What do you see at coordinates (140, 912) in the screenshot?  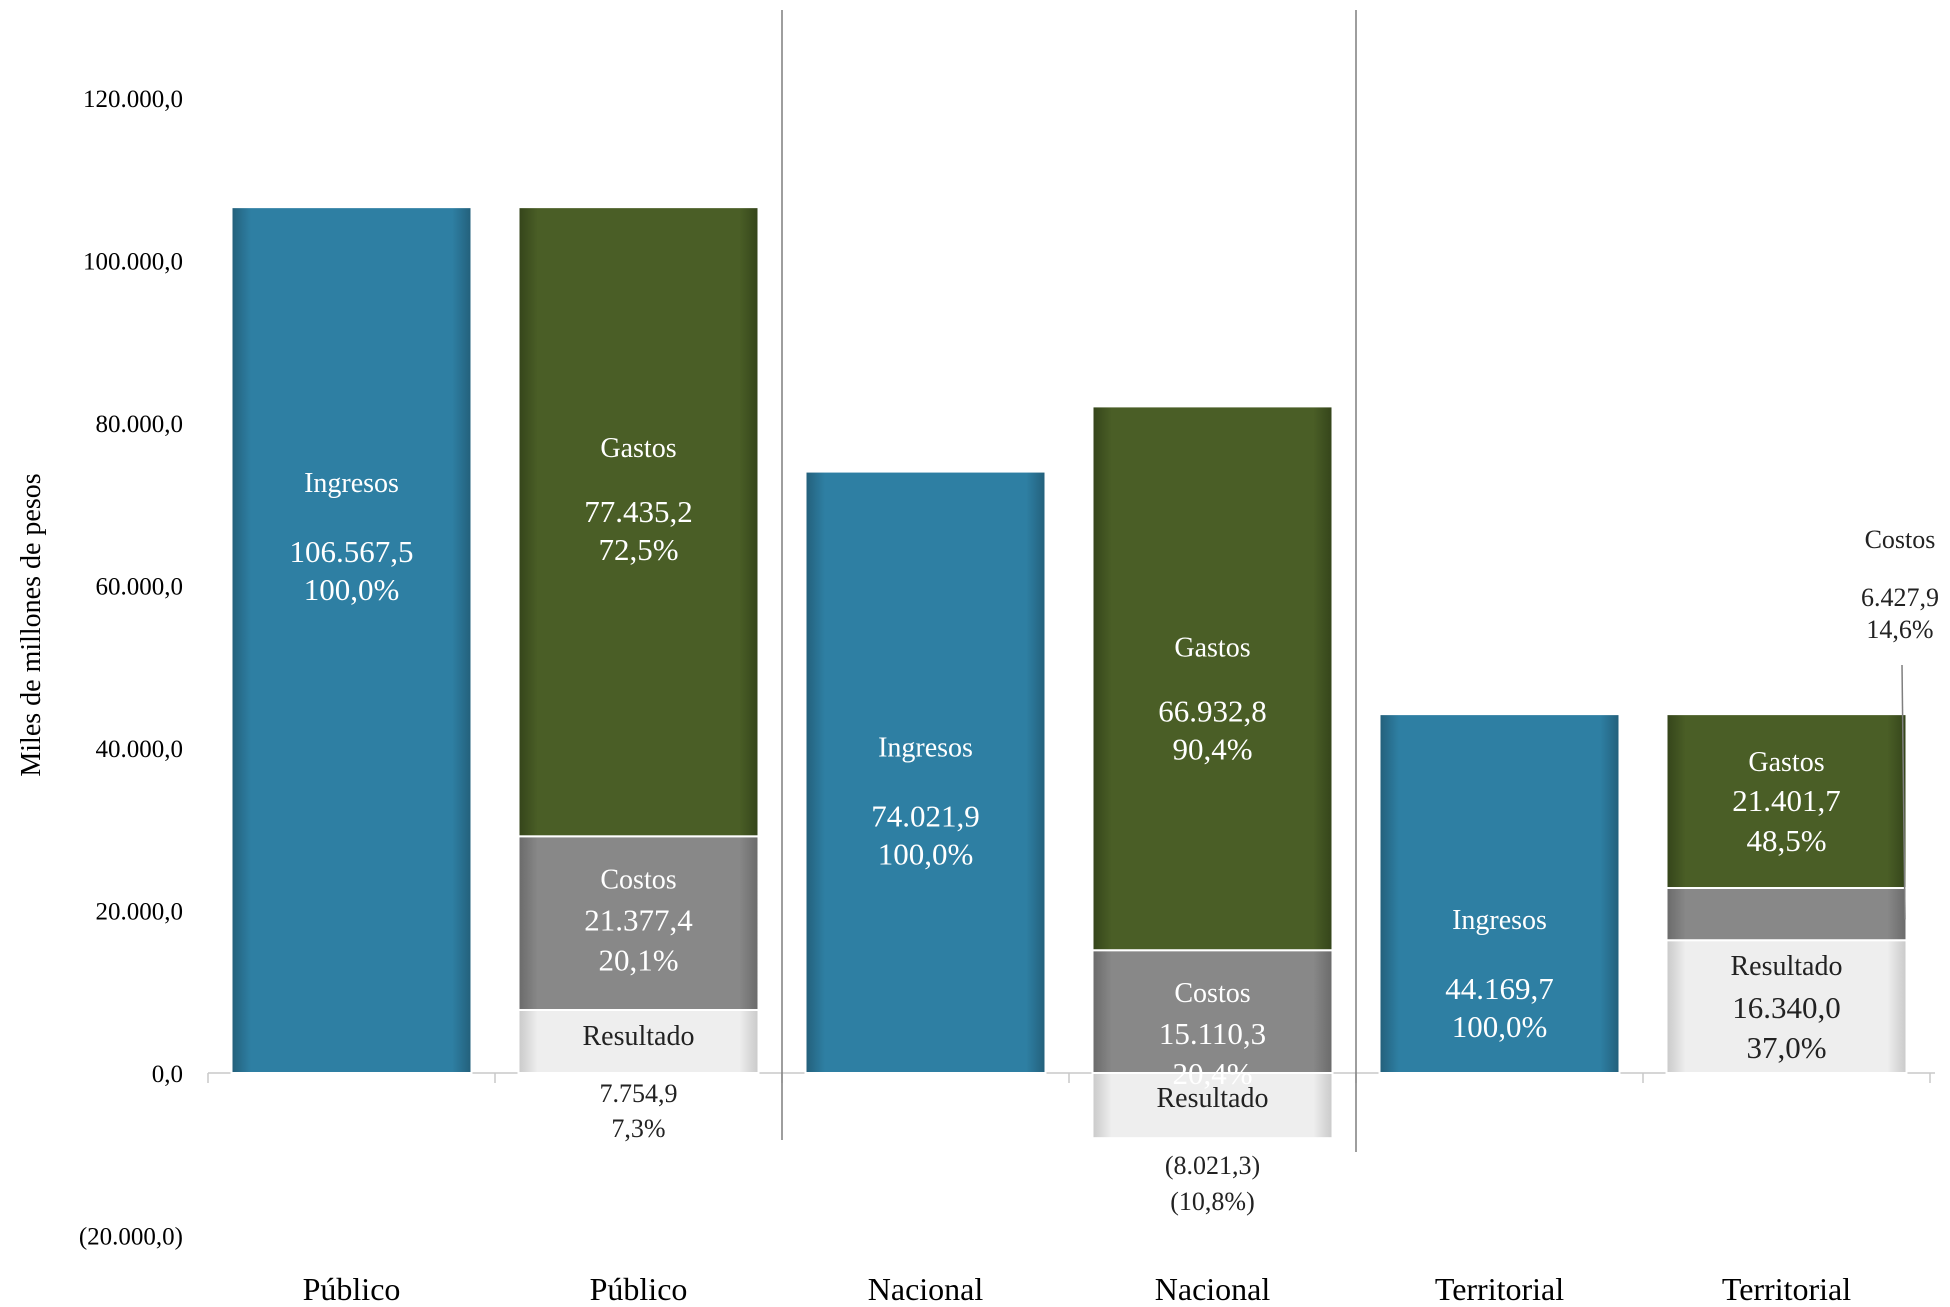 I see `y-tick-label: 20.000,0` at bounding box center [140, 912].